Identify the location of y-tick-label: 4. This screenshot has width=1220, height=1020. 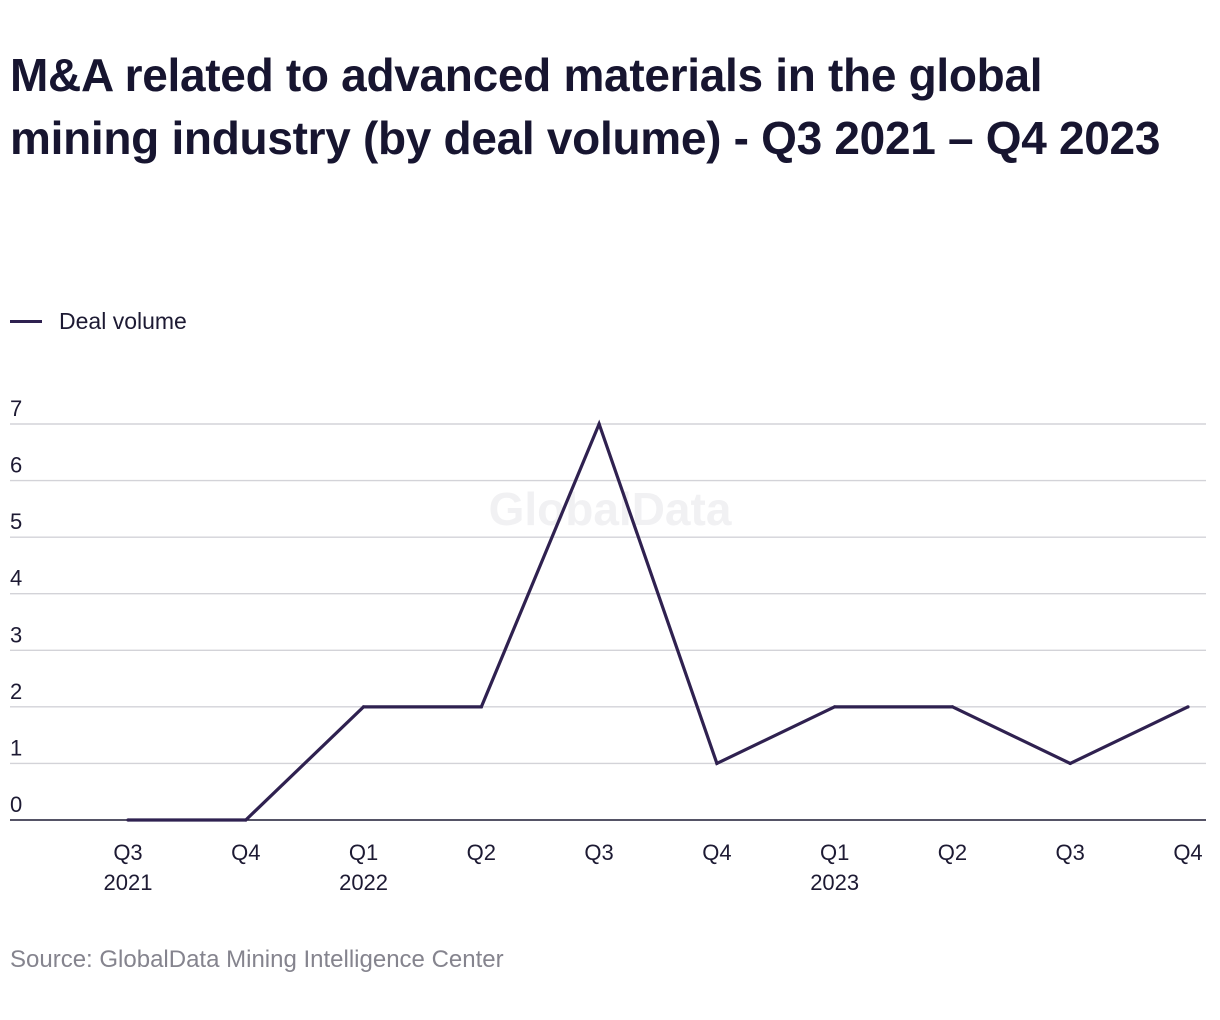
(16, 578).